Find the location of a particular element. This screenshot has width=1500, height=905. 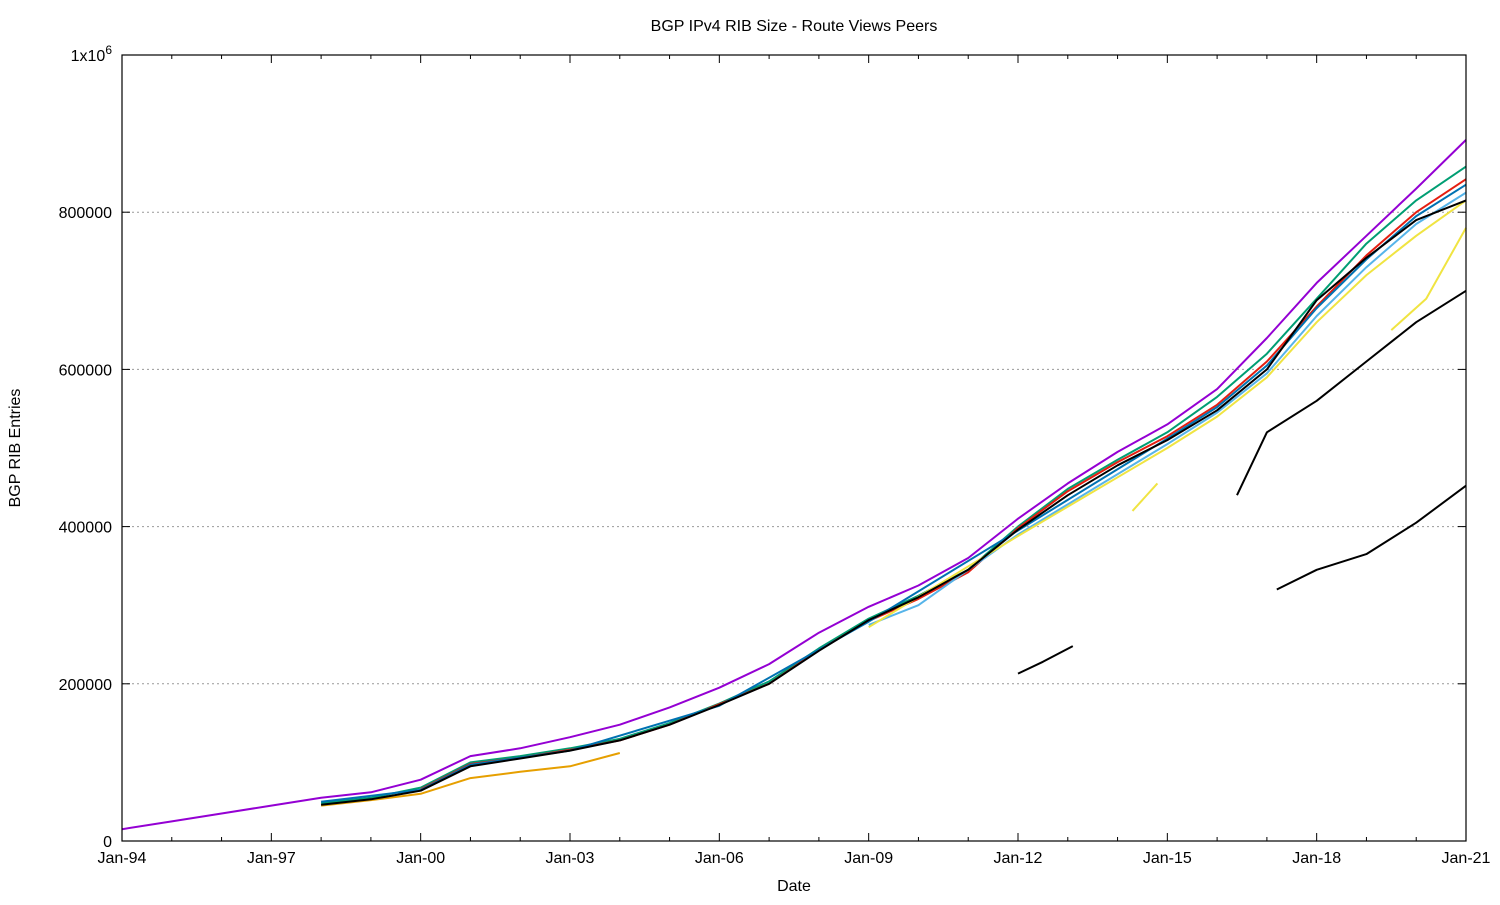

x-tick-label: Jan-97 is located at coordinates (271, 858).